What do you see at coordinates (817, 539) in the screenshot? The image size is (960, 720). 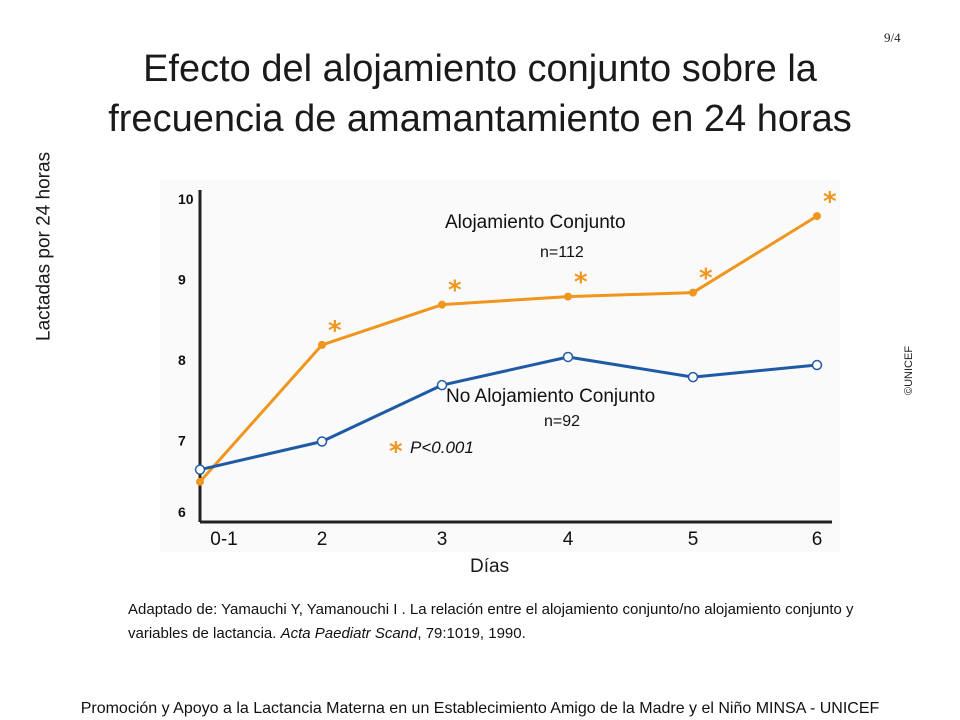 I see `x-tick-label: 6` at bounding box center [817, 539].